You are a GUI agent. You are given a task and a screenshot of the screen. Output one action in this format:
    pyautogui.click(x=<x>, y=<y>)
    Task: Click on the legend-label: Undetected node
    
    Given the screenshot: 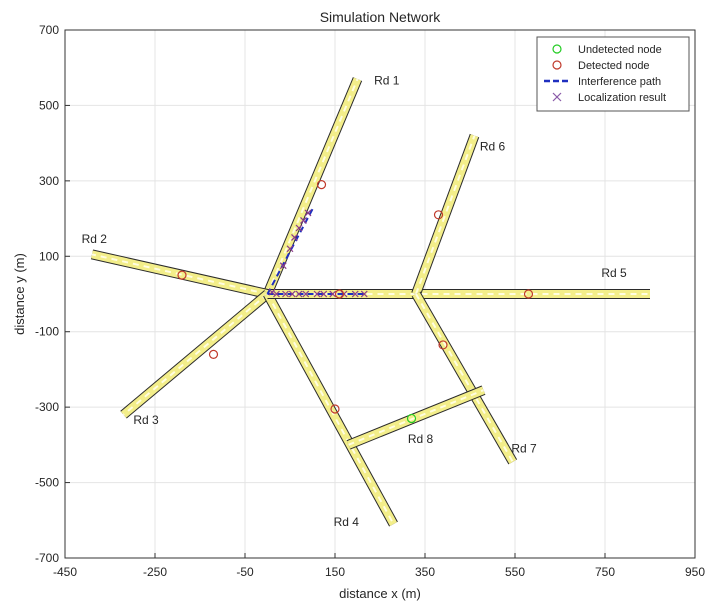 What is the action you would take?
    pyautogui.click(x=620, y=50)
    